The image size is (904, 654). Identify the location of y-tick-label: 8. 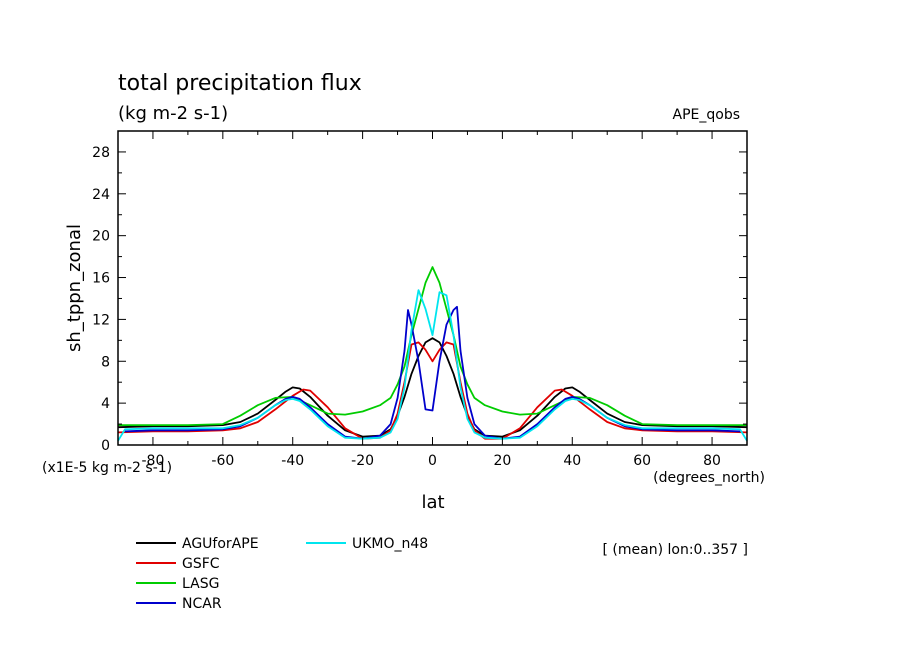
(105, 362).